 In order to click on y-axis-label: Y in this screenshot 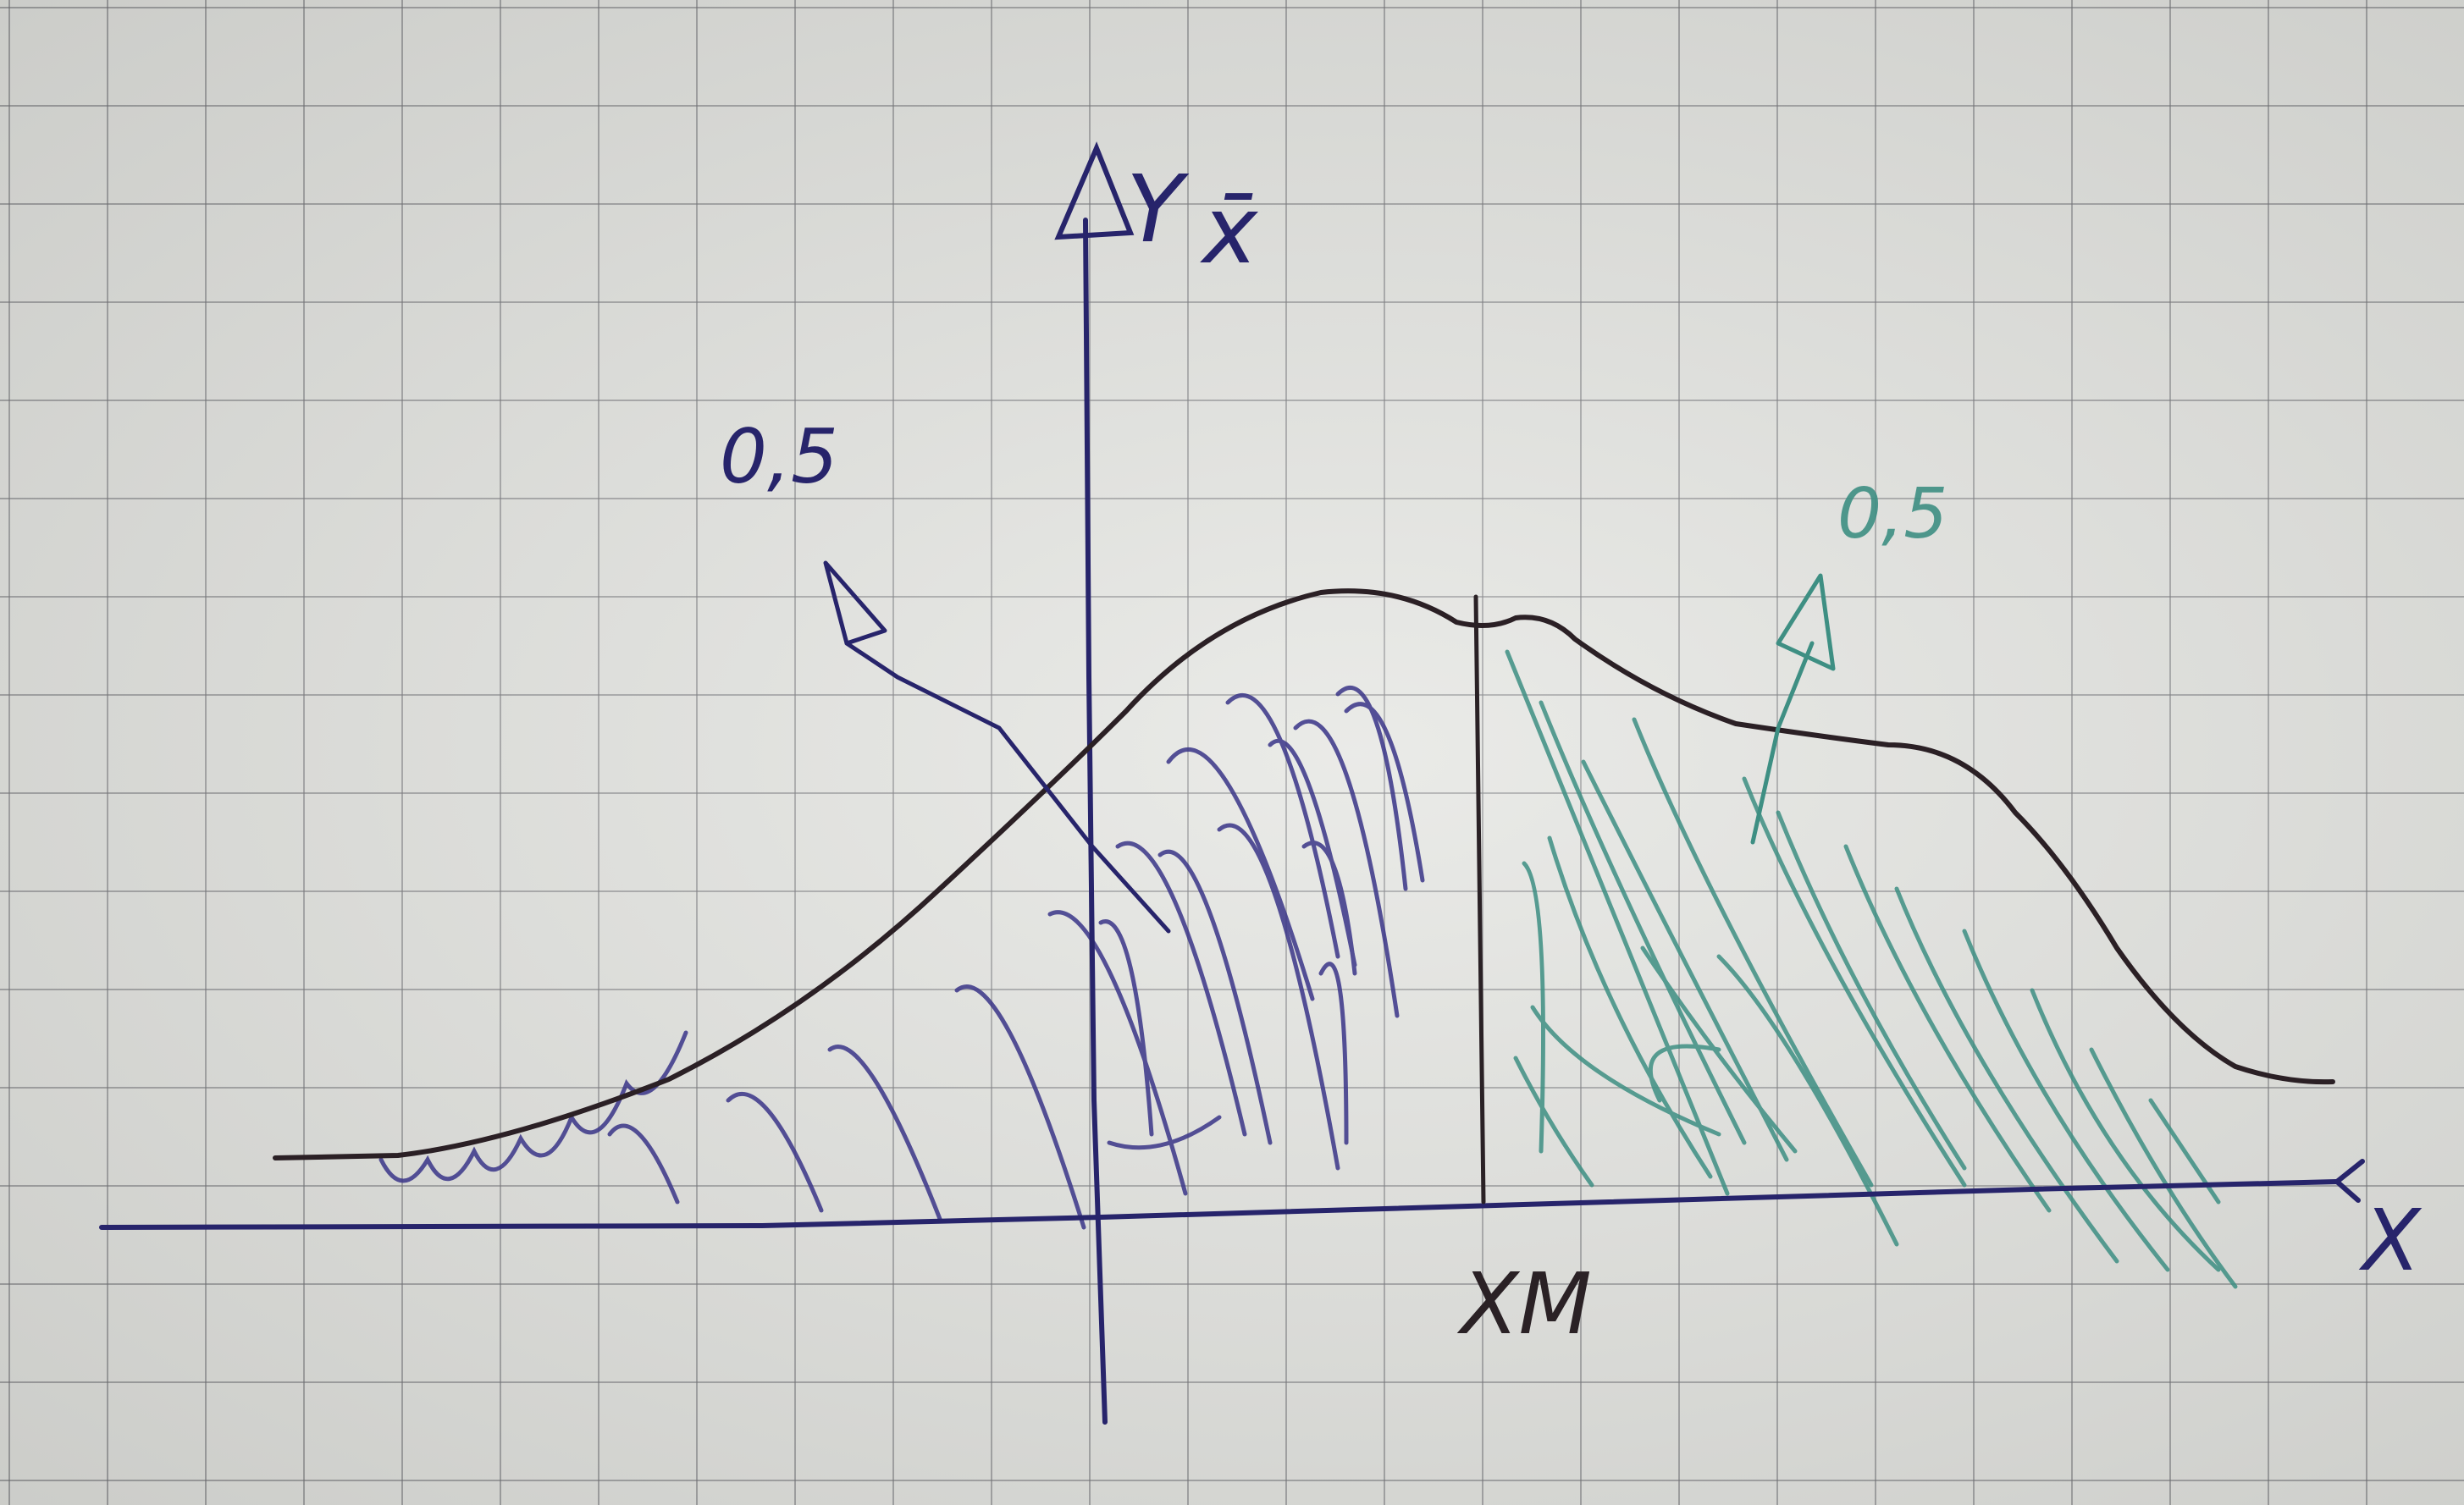, I will do `click(1158, 209)`.